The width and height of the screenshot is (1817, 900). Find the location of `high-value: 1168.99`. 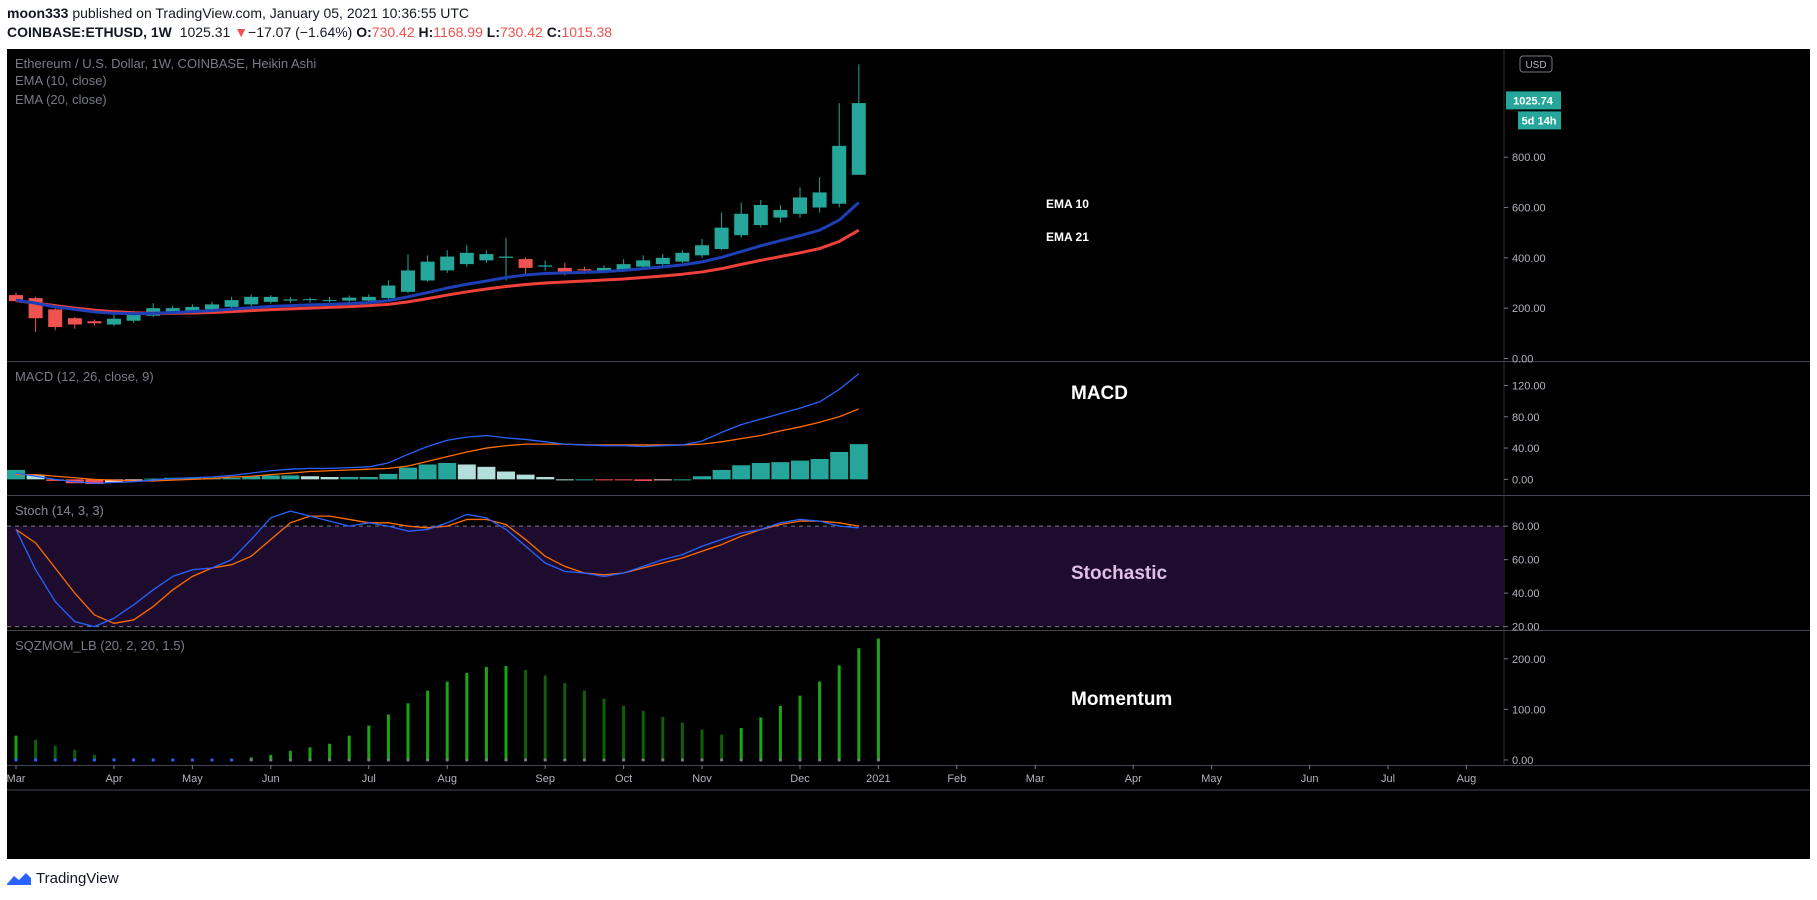

high-value: 1168.99 is located at coordinates (458, 32).